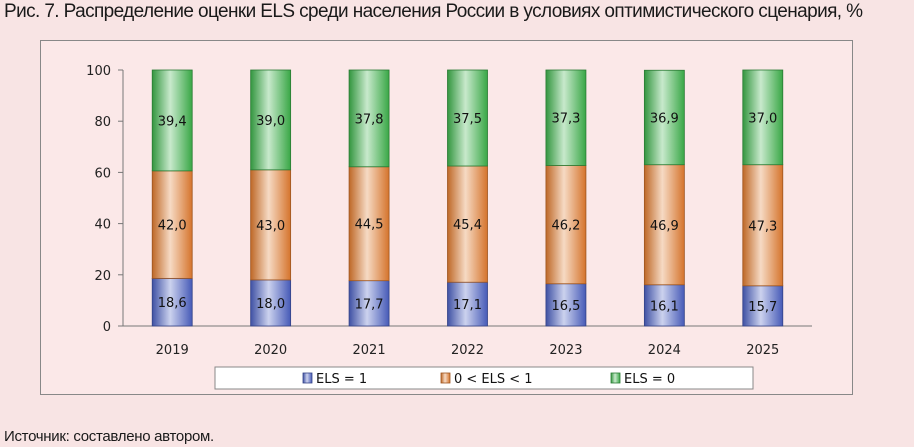  I want to click on bar-segment-2025-s0, so click(763, 306).